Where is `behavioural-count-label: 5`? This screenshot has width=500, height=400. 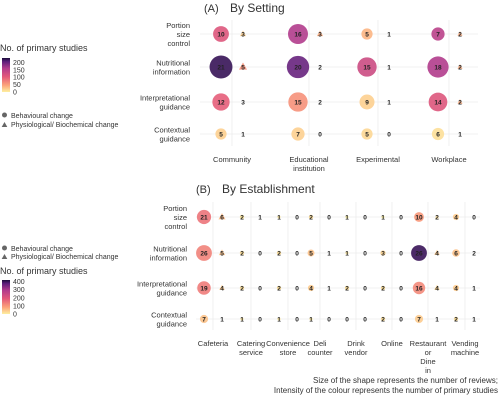
behavioural-count-label: 5 is located at coordinates (221, 134).